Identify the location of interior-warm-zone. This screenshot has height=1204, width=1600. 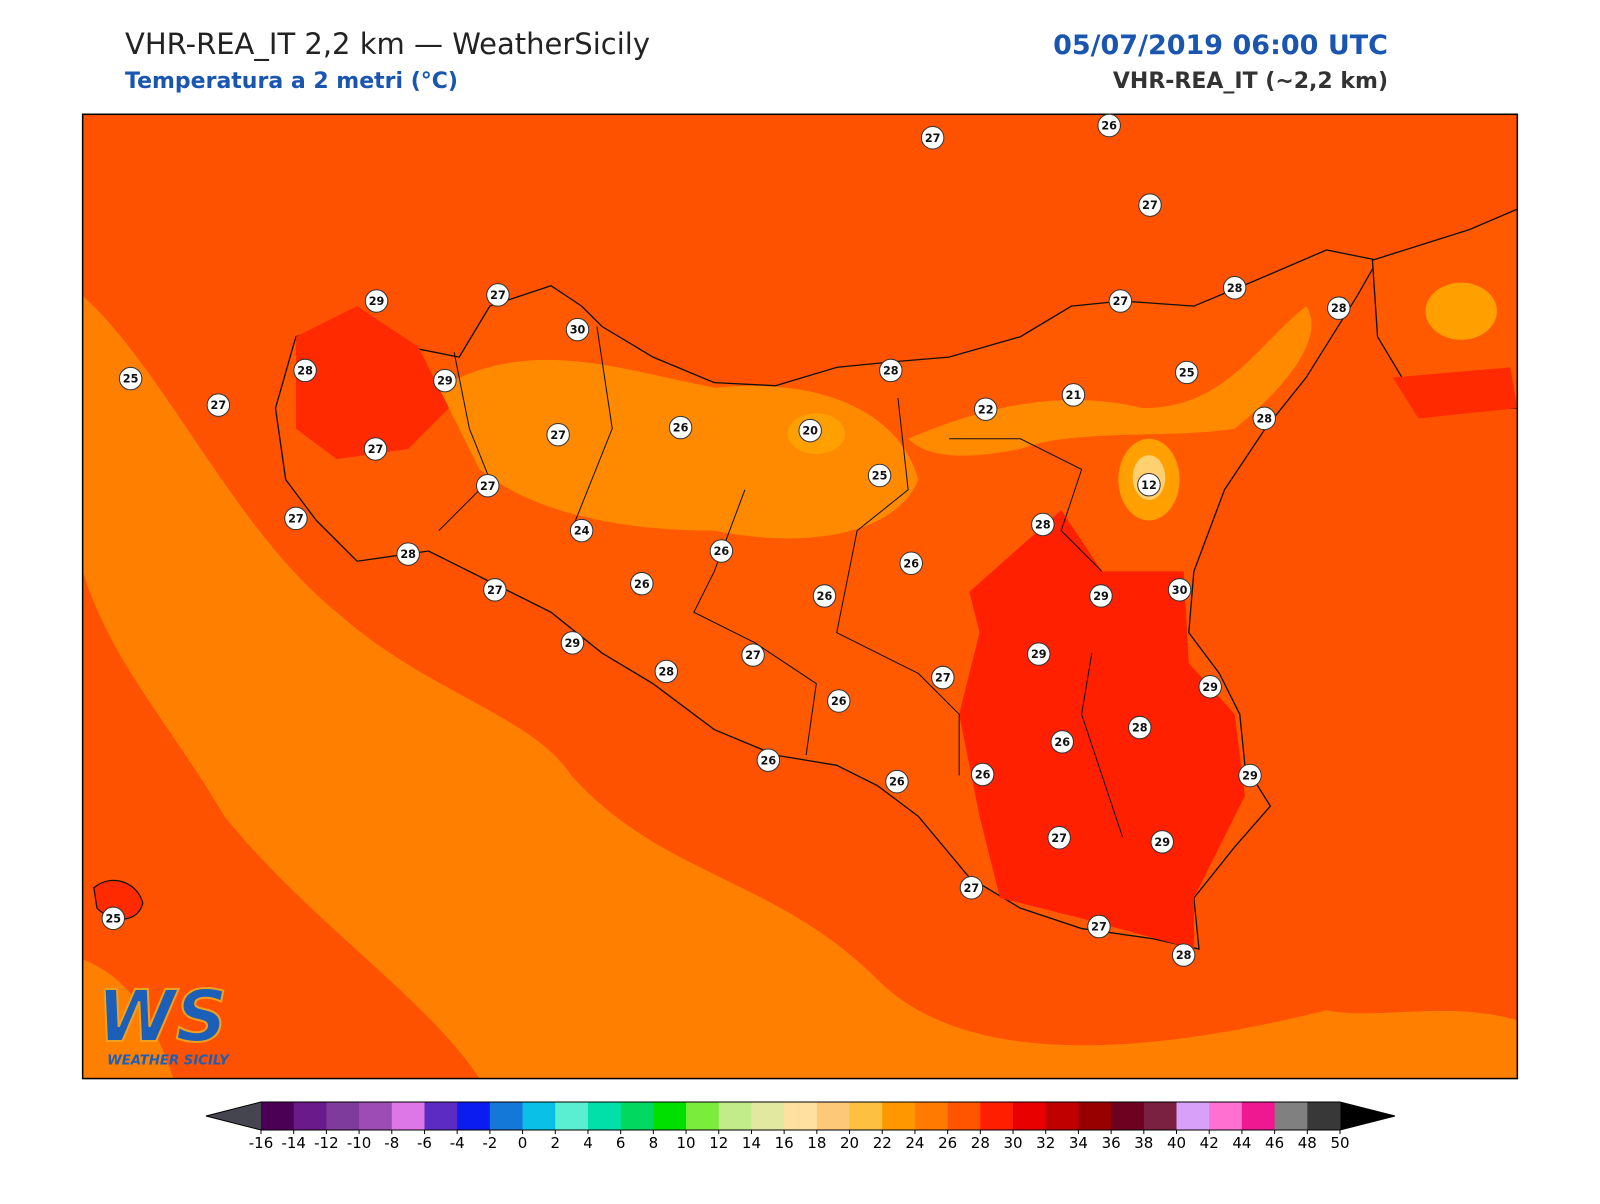
(678, 449).